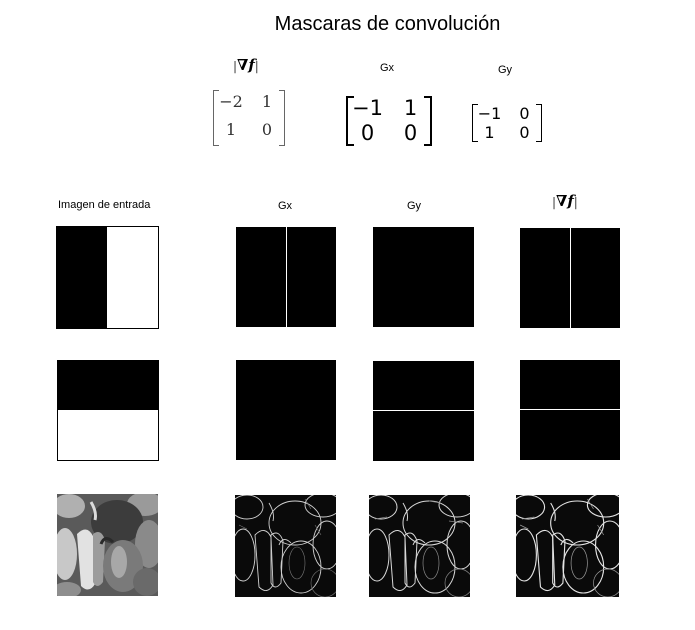 The image size is (695, 630). Describe the element at coordinates (423, 277) in the screenshot. I see `gy-output-vertical-edge` at that location.